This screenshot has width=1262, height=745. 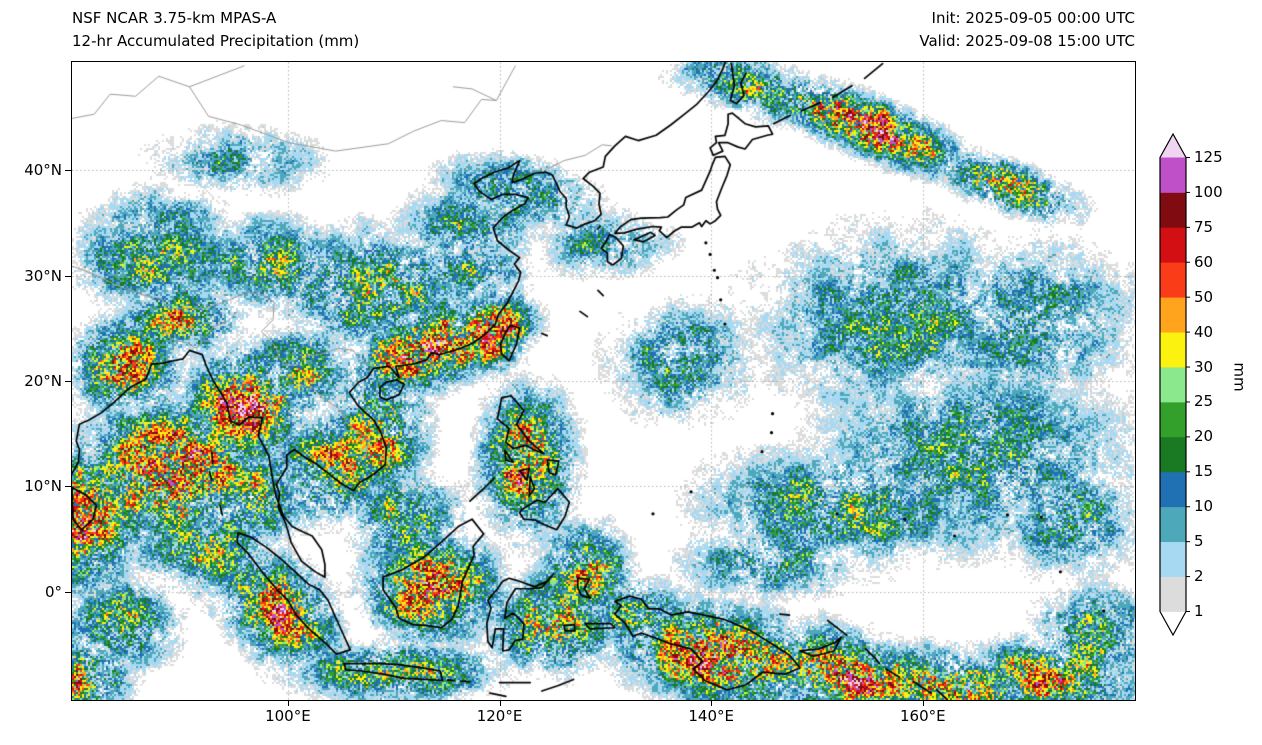 I want to click on x-tick-label: 100°E, so click(x=288, y=716).